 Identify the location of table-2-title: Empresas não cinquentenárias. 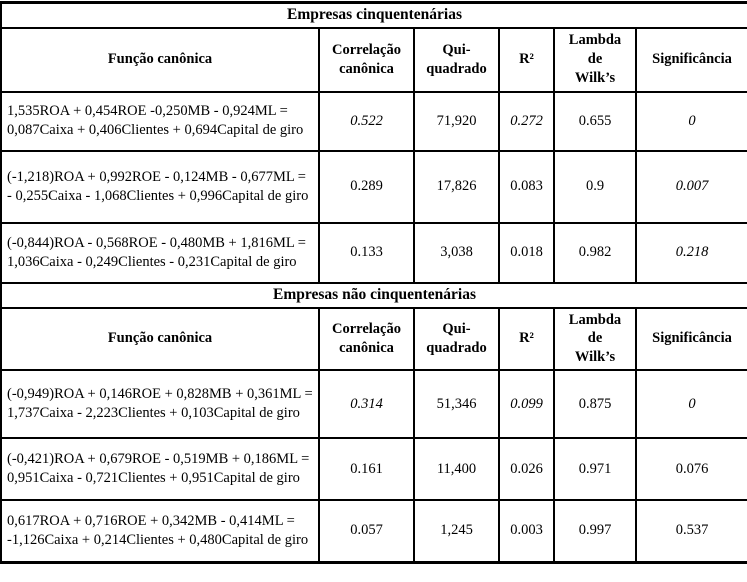
(373, 295).